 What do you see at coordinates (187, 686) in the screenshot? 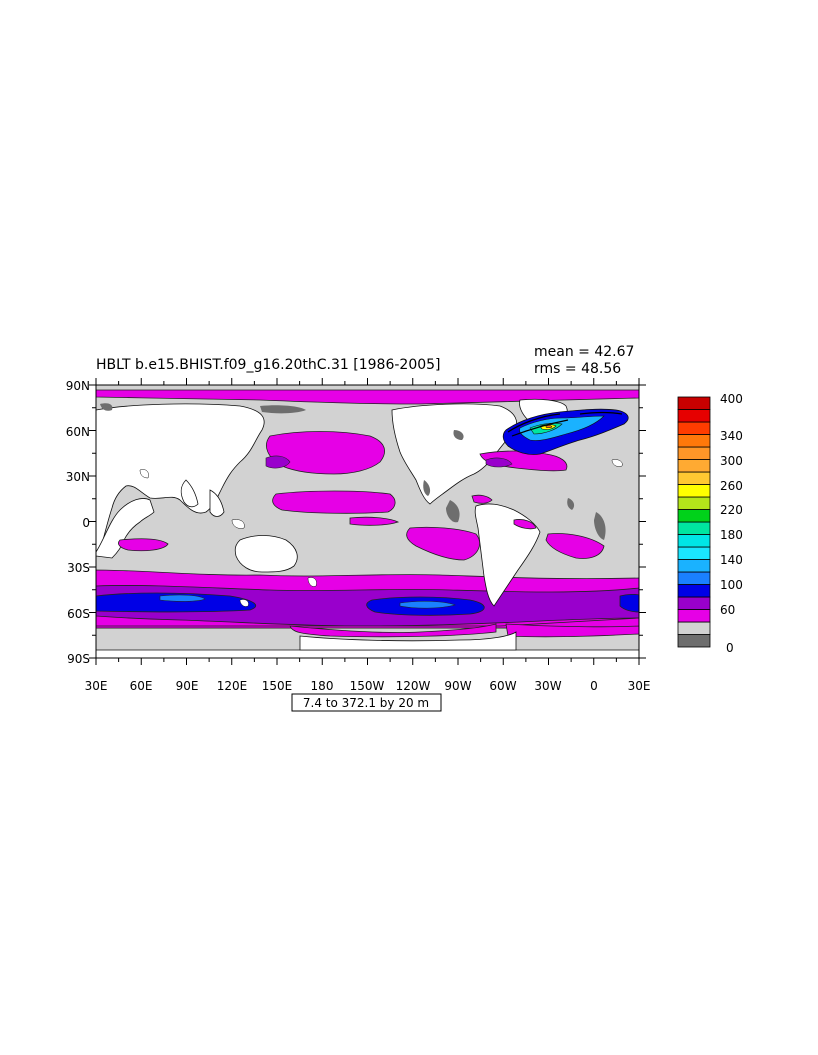
I see `lon-label: 90E` at bounding box center [187, 686].